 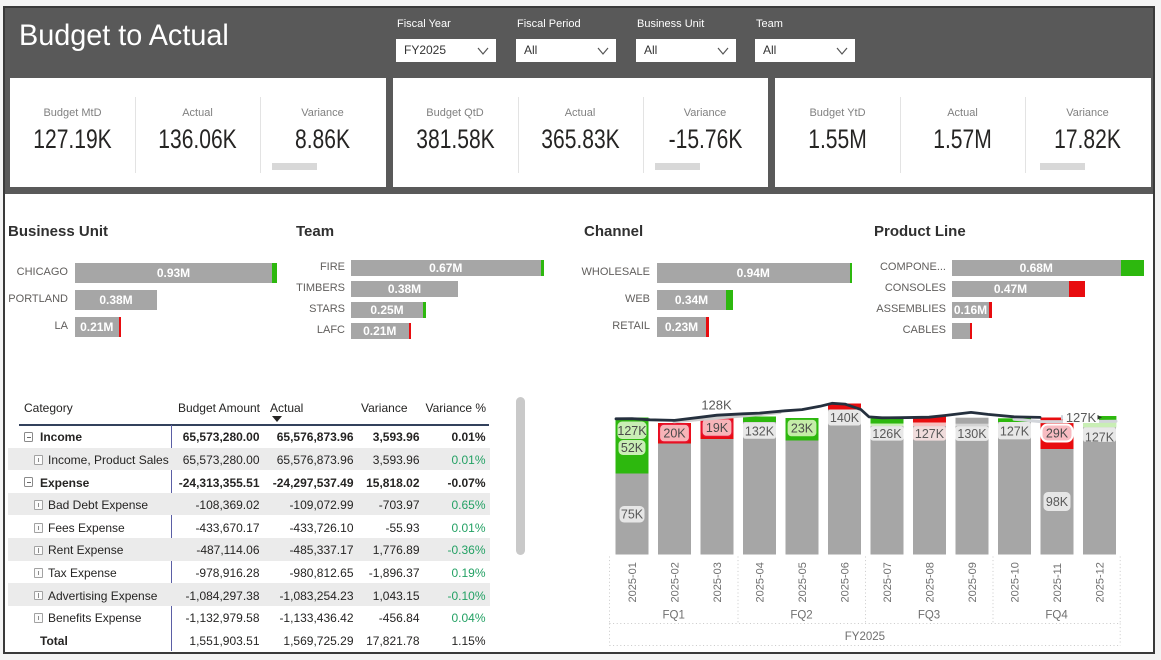 What do you see at coordinates (931, 582) in the screenshot?
I see `svg-text: 2025-08` at bounding box center [931, 582].